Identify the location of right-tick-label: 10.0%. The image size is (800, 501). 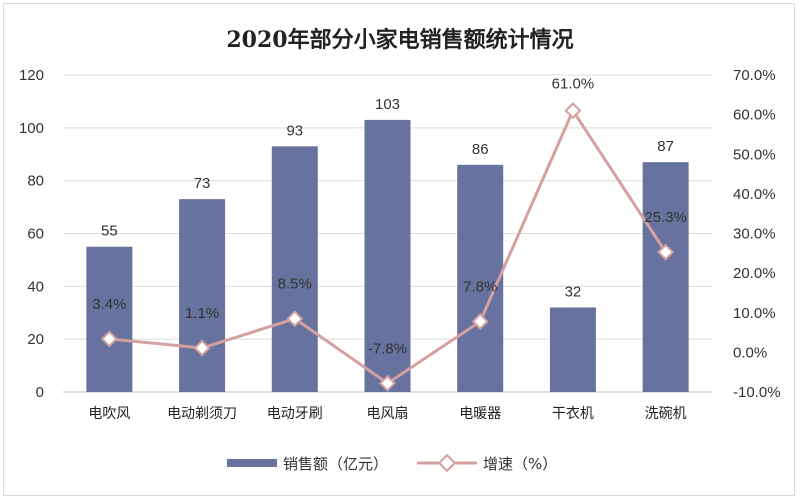
(754, 313).